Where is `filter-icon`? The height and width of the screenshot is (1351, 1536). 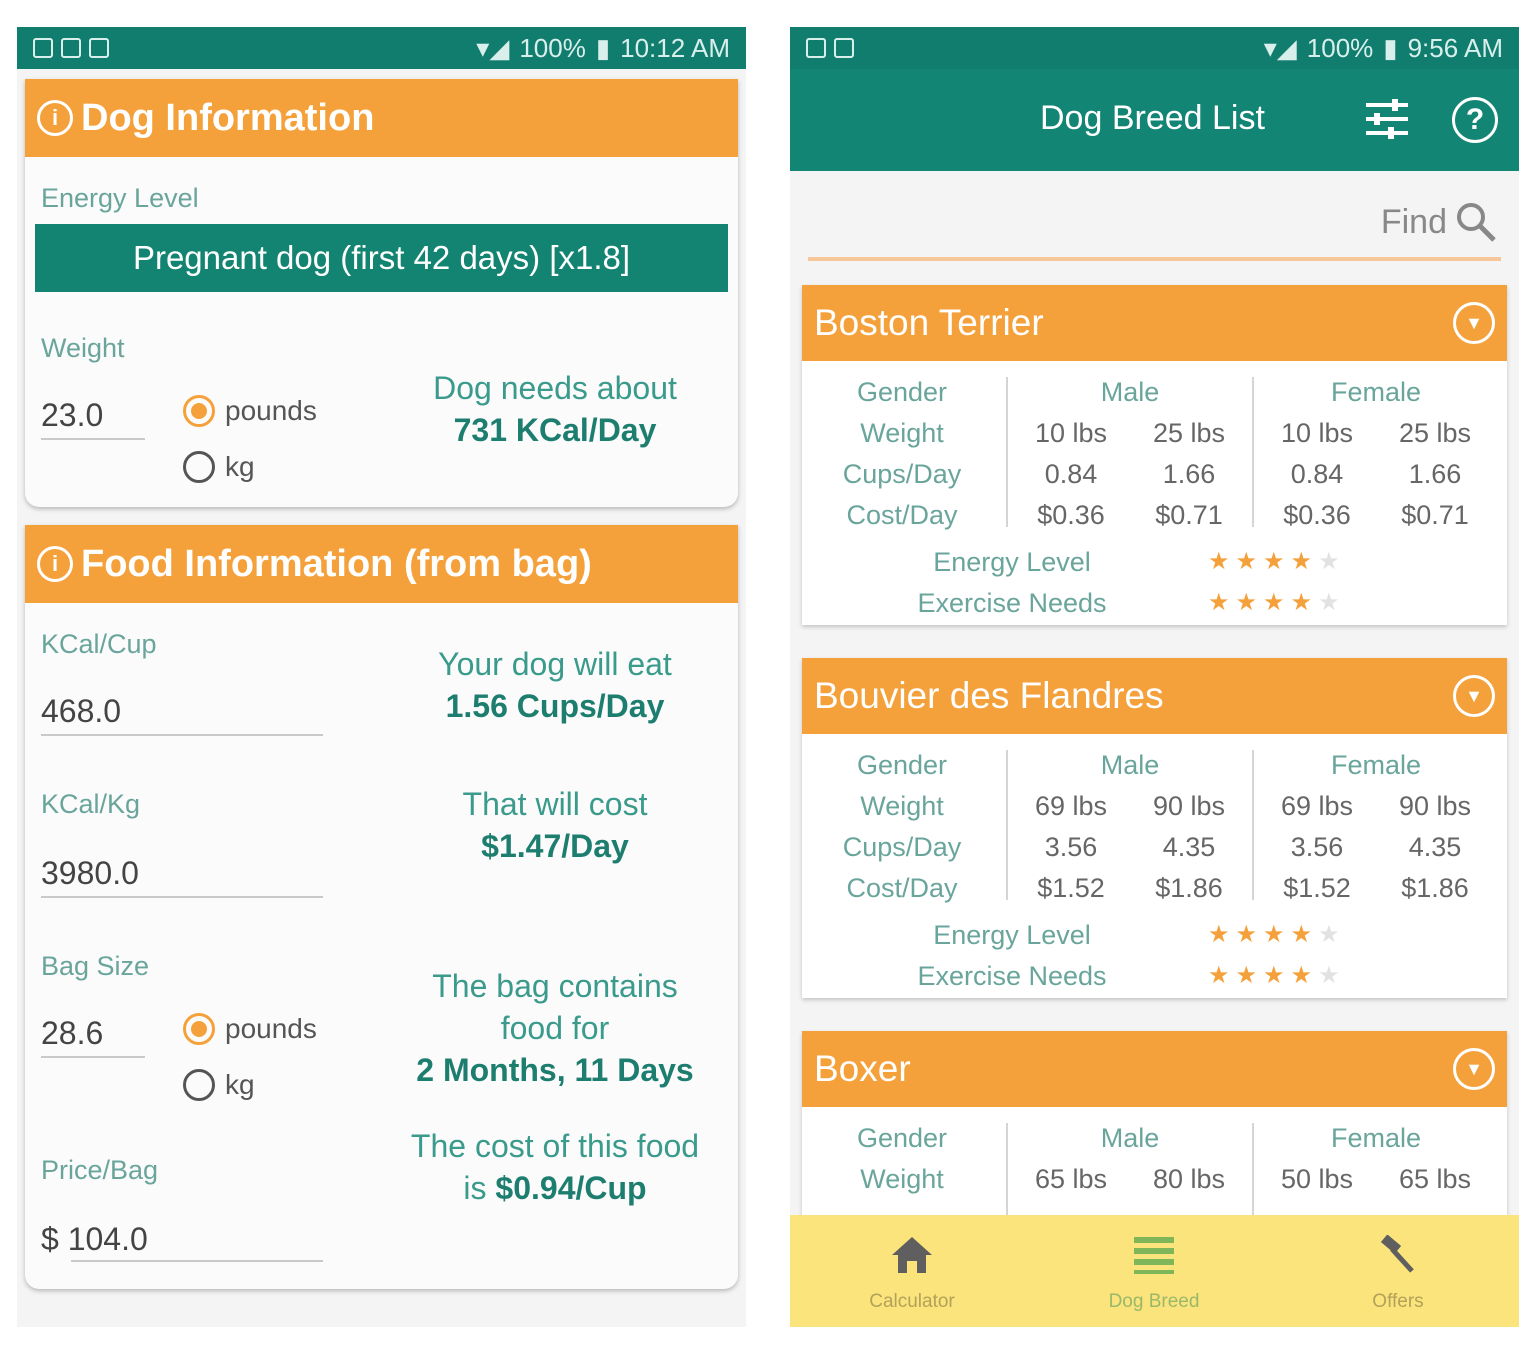 filter-icon is located at coordinates (1387, 119).